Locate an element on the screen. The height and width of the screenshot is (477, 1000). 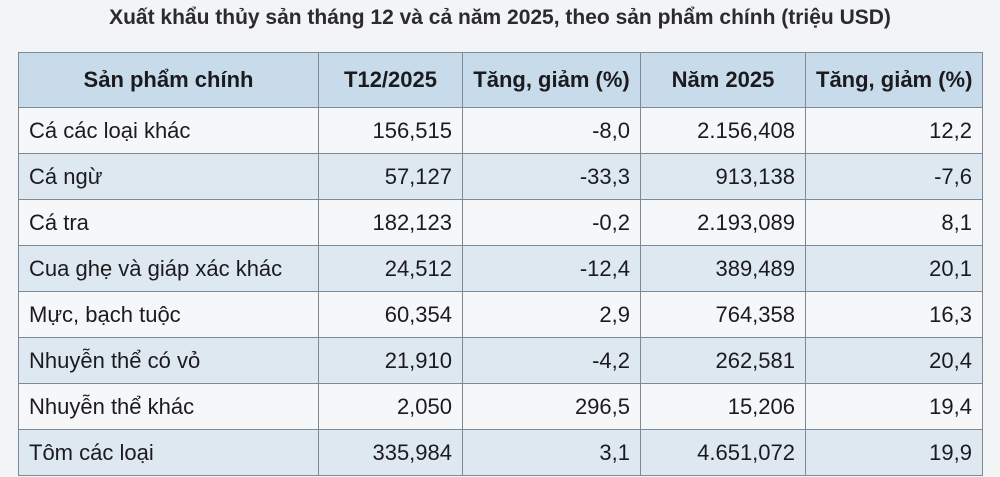
header-cell: Sản phẩm chính is located at coordinates (168, 80).